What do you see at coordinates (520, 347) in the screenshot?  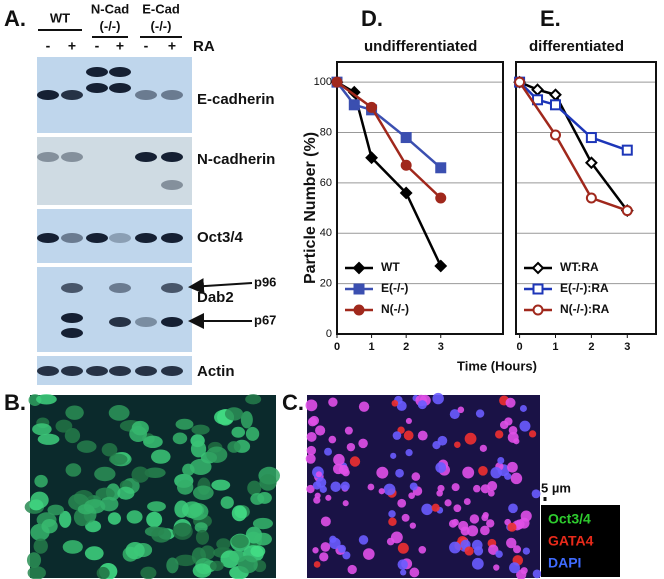 I see `x-tick-label: 0` at bounding box center [520, 347].